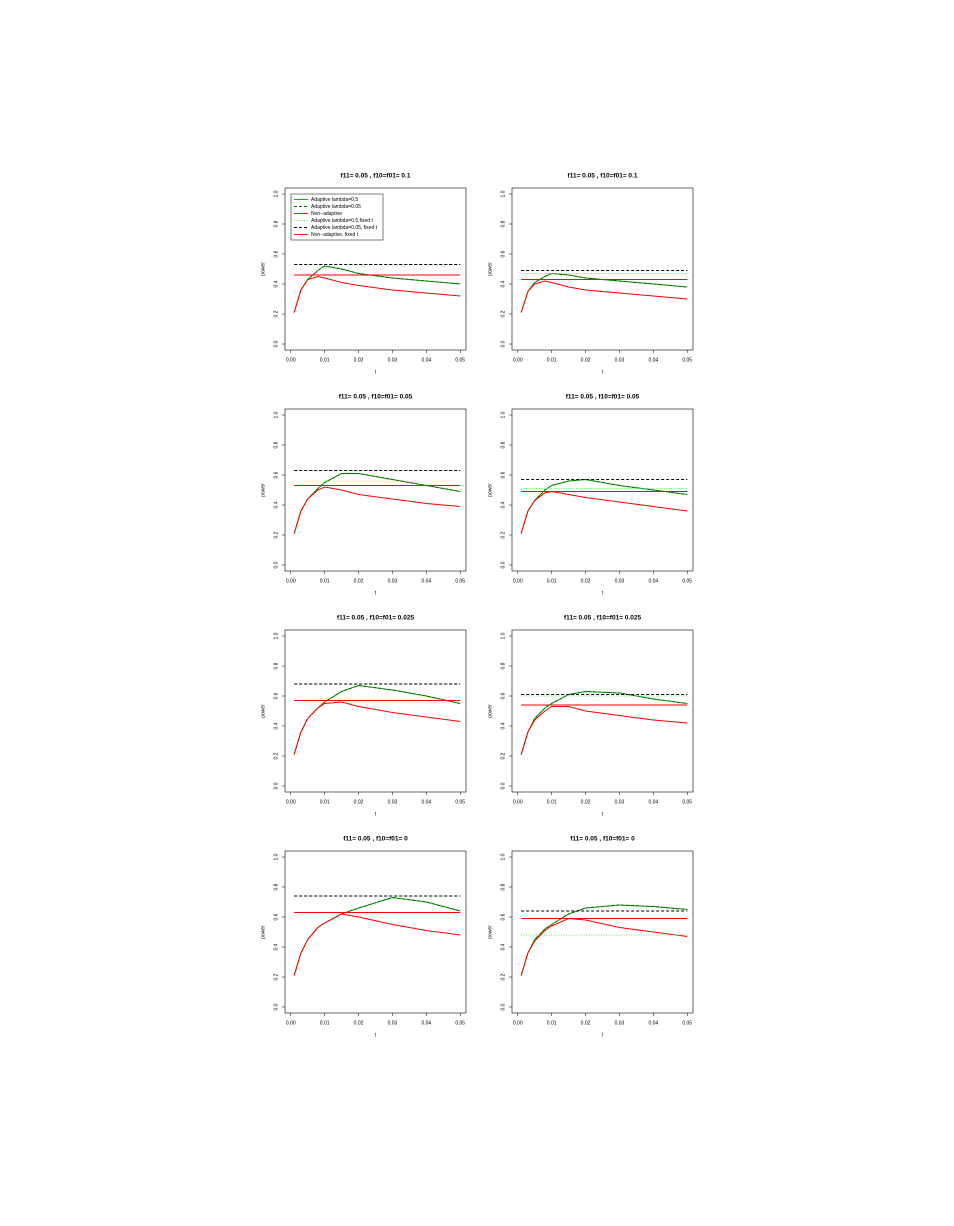  I want to click on legend-label: Adaptive lambda=0.5, so click(334, 200).